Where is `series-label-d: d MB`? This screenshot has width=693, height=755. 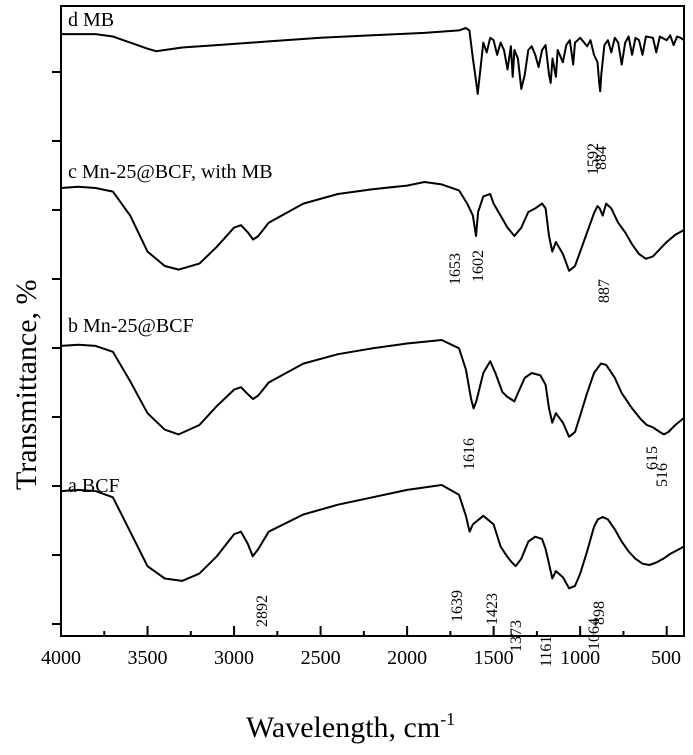
series-label-d: d MB is located at coordinates (91, 20).